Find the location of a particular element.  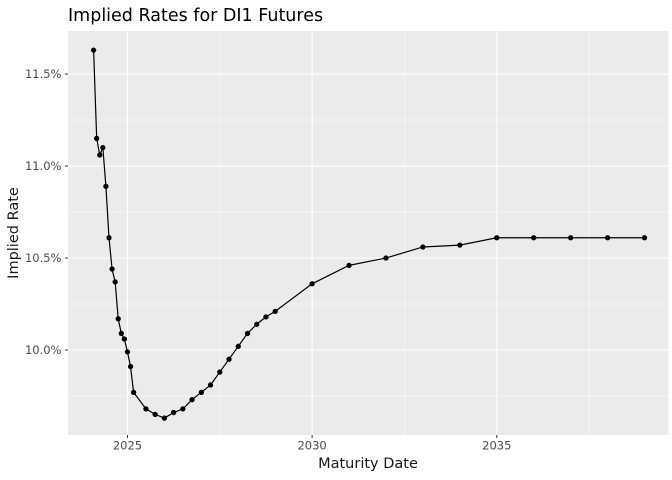

y-tick-label: 10.0% is located at coordinates (43, 350).